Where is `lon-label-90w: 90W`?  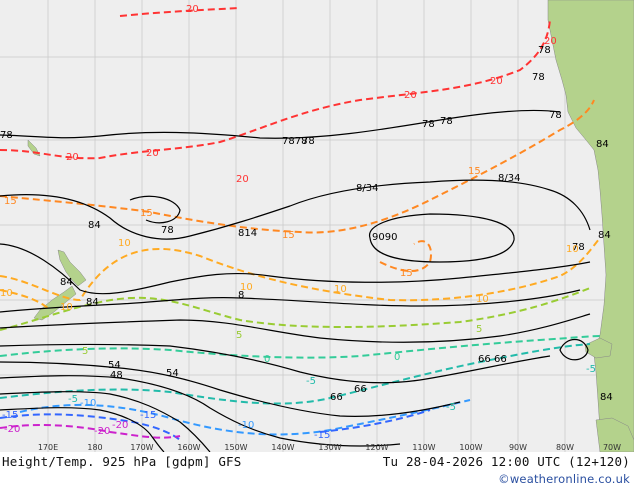 lon-label-90w: 90W is located at coordinates (518, 447).